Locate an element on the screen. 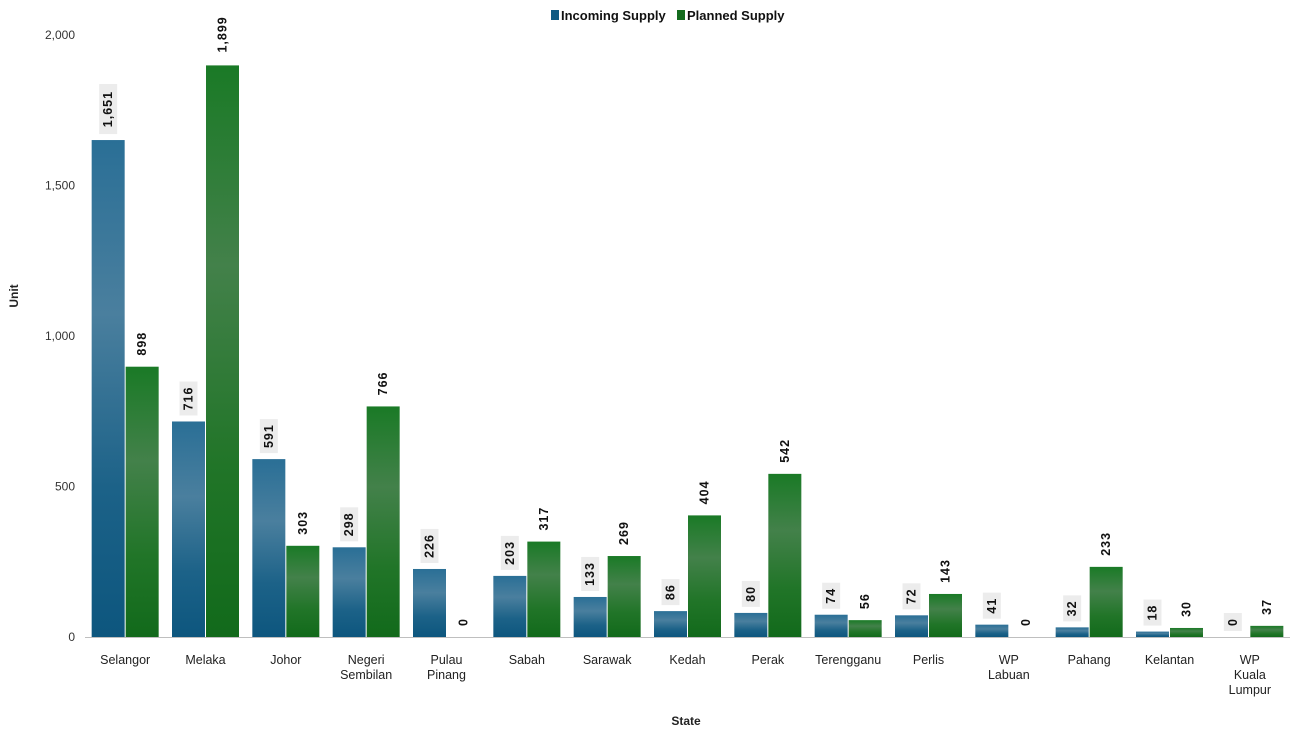 This screenshot has width=1293, height=733. data-label-planned-supply: 233 is located at coordinates (1106, 544).